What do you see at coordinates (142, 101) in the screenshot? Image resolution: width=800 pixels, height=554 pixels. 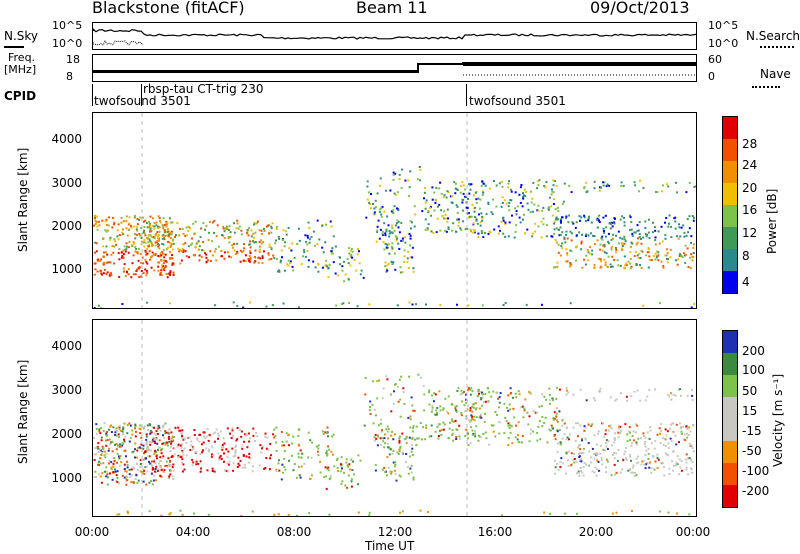 I see `cpid-program-0: twofsound 3501` at bounding box center [142, 101].